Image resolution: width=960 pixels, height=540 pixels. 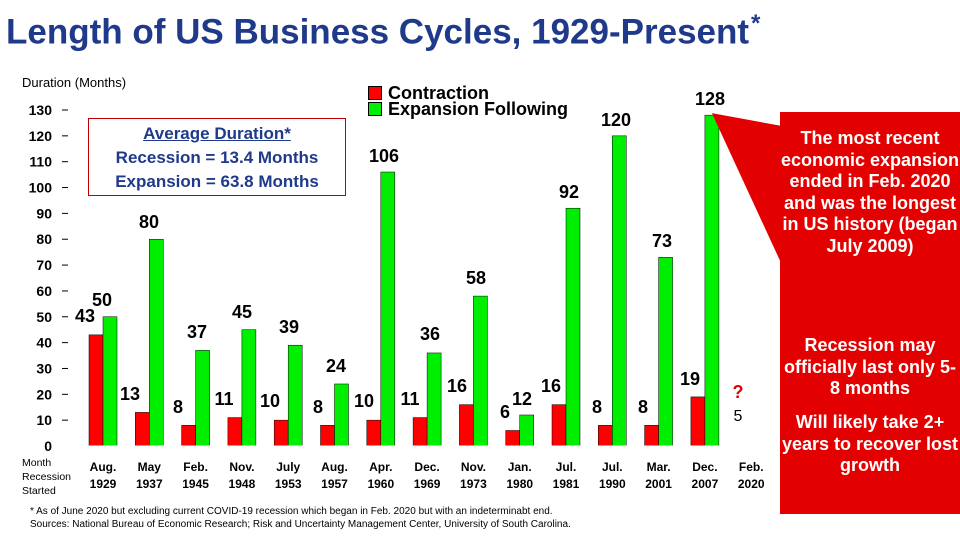 I want to click on x-tick-year: 1929, so click(x=103, y=484).